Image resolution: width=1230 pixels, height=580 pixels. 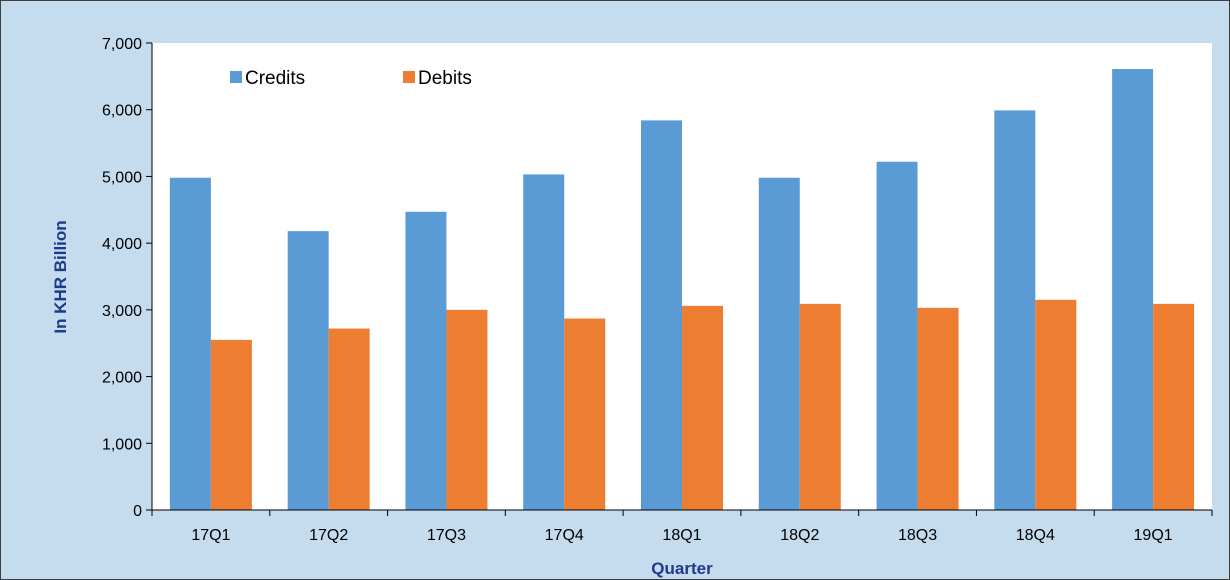 I want to click on legend-label-credits: Credits, so click(x=275, y=78).